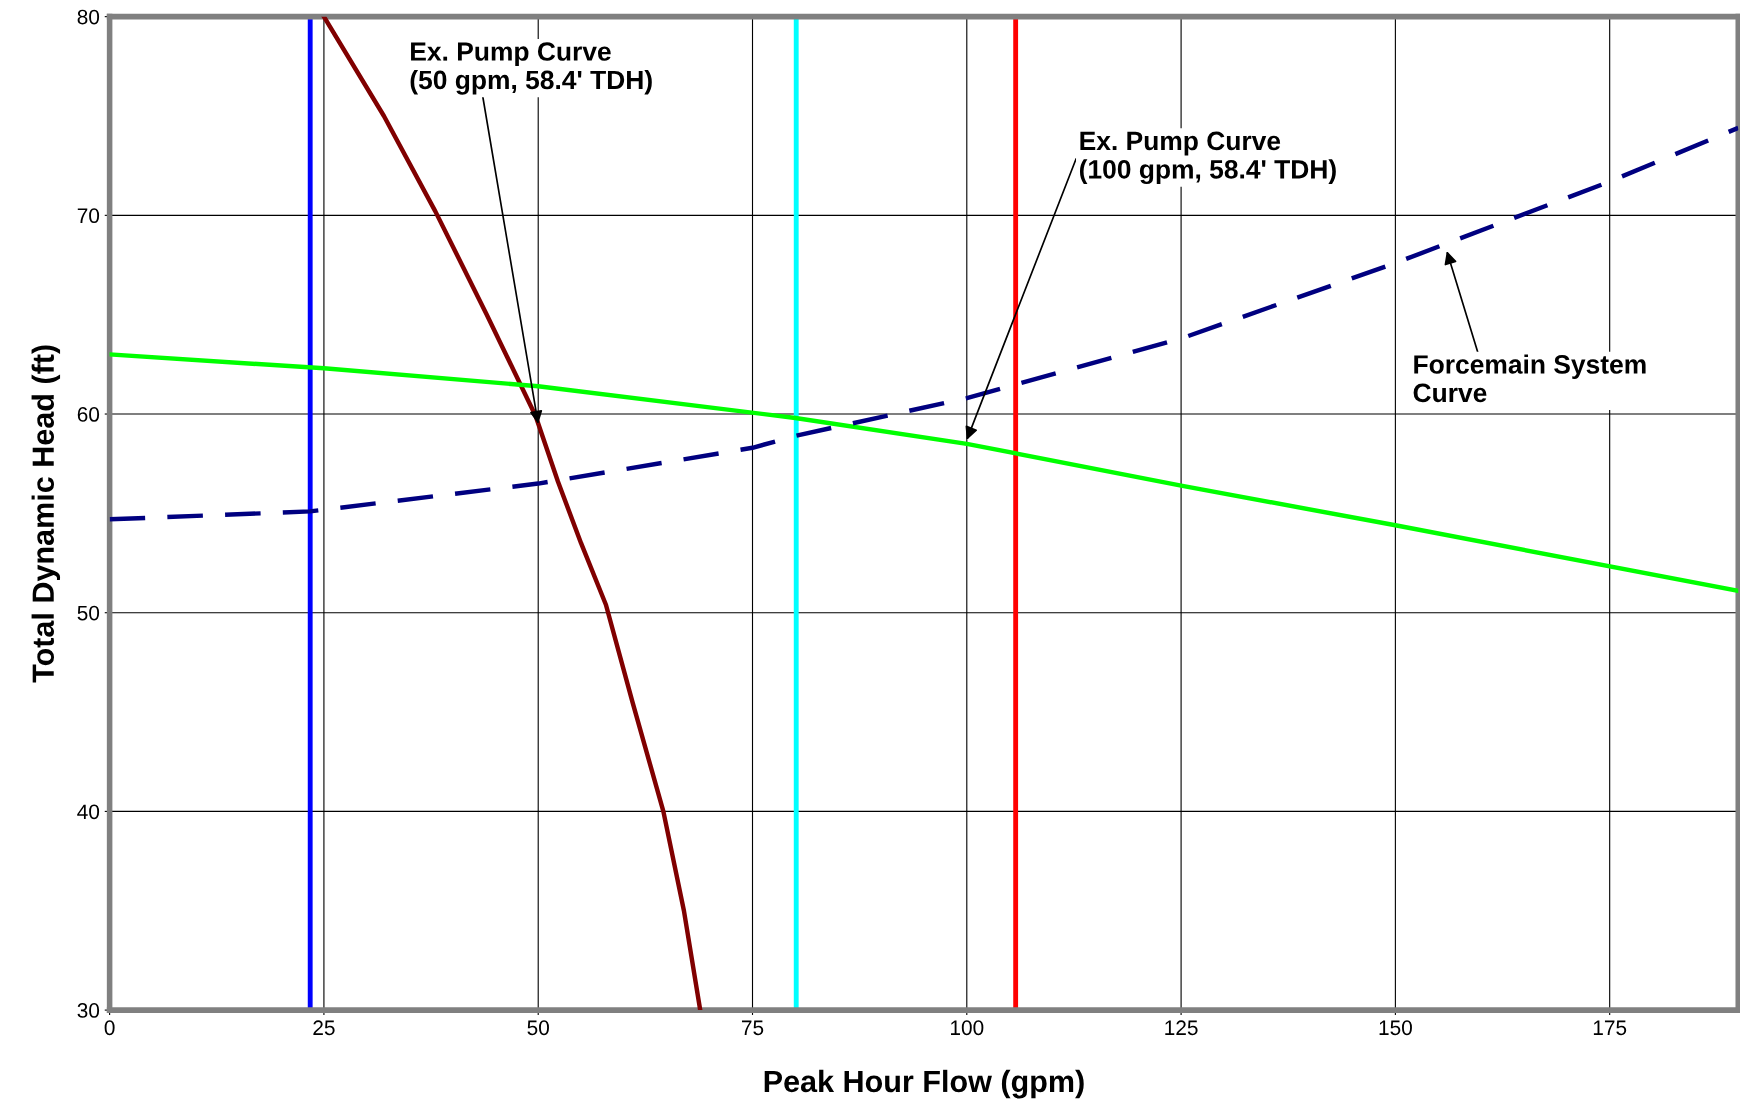 Image resolution: width=1740 pixels, height=1110 pixels. I want to click on x-axis-title: Peak Hour Flow (gpm), so click(924, 1084).